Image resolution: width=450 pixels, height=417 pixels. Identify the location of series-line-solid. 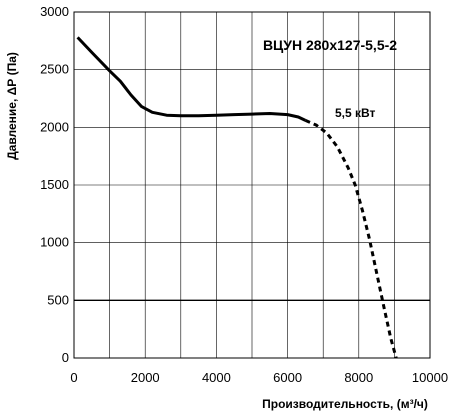
(191, 79).